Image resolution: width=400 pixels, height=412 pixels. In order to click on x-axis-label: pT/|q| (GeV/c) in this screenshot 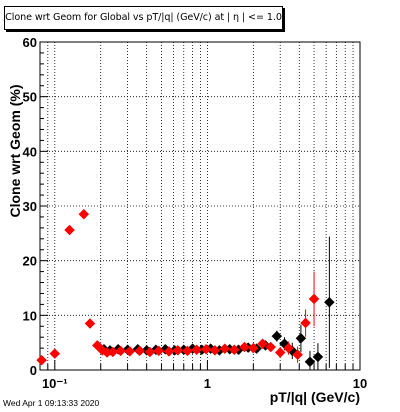, I will do `click(314, 397)`.